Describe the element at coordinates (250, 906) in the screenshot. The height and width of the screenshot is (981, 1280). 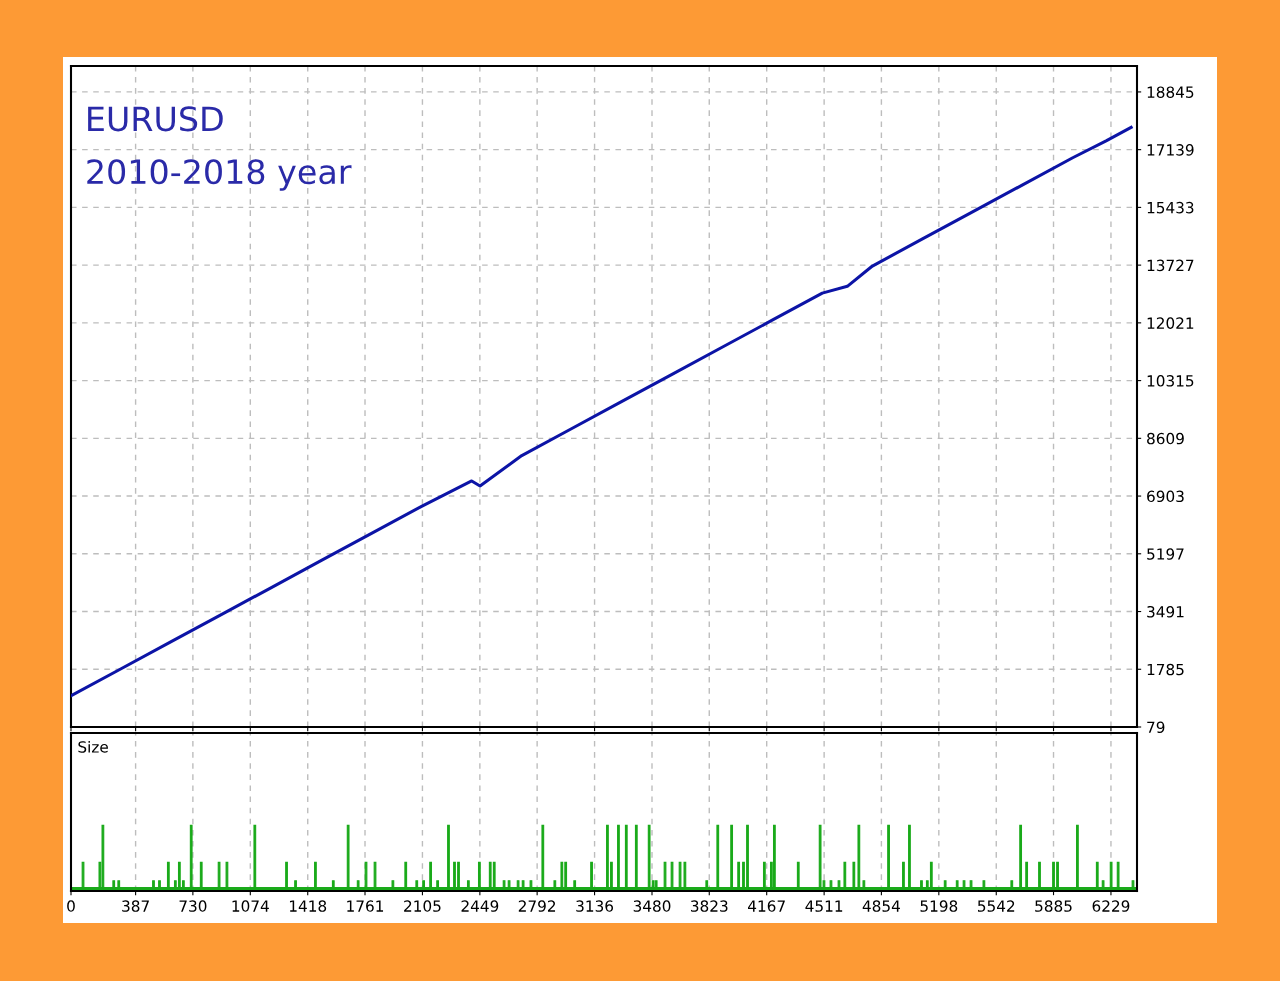
I see `x-tick-label: 1074` at that location.